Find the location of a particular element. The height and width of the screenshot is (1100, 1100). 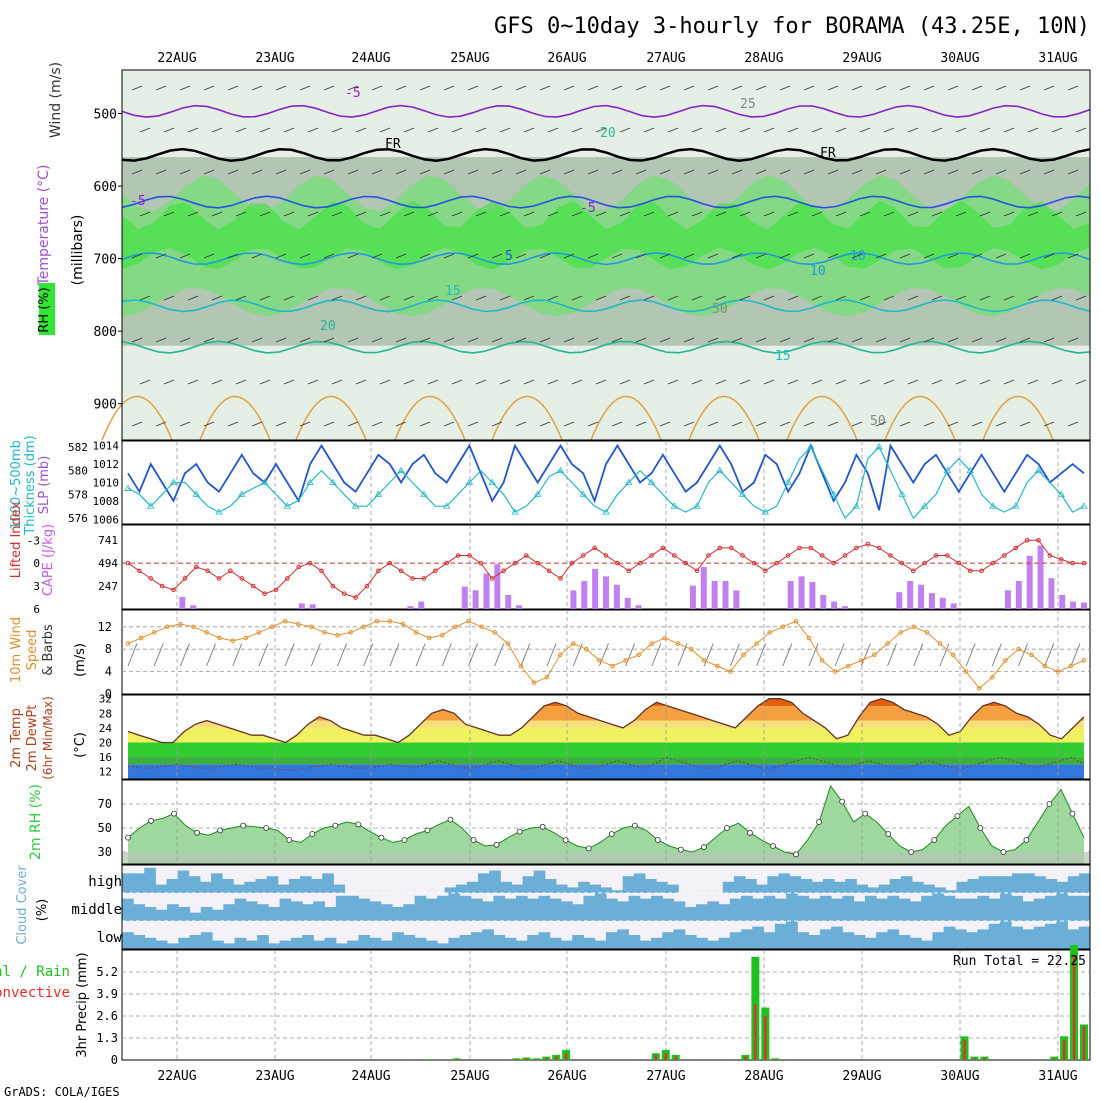

precip-tick-3: 3.9 is located at coordinates (107, 994).